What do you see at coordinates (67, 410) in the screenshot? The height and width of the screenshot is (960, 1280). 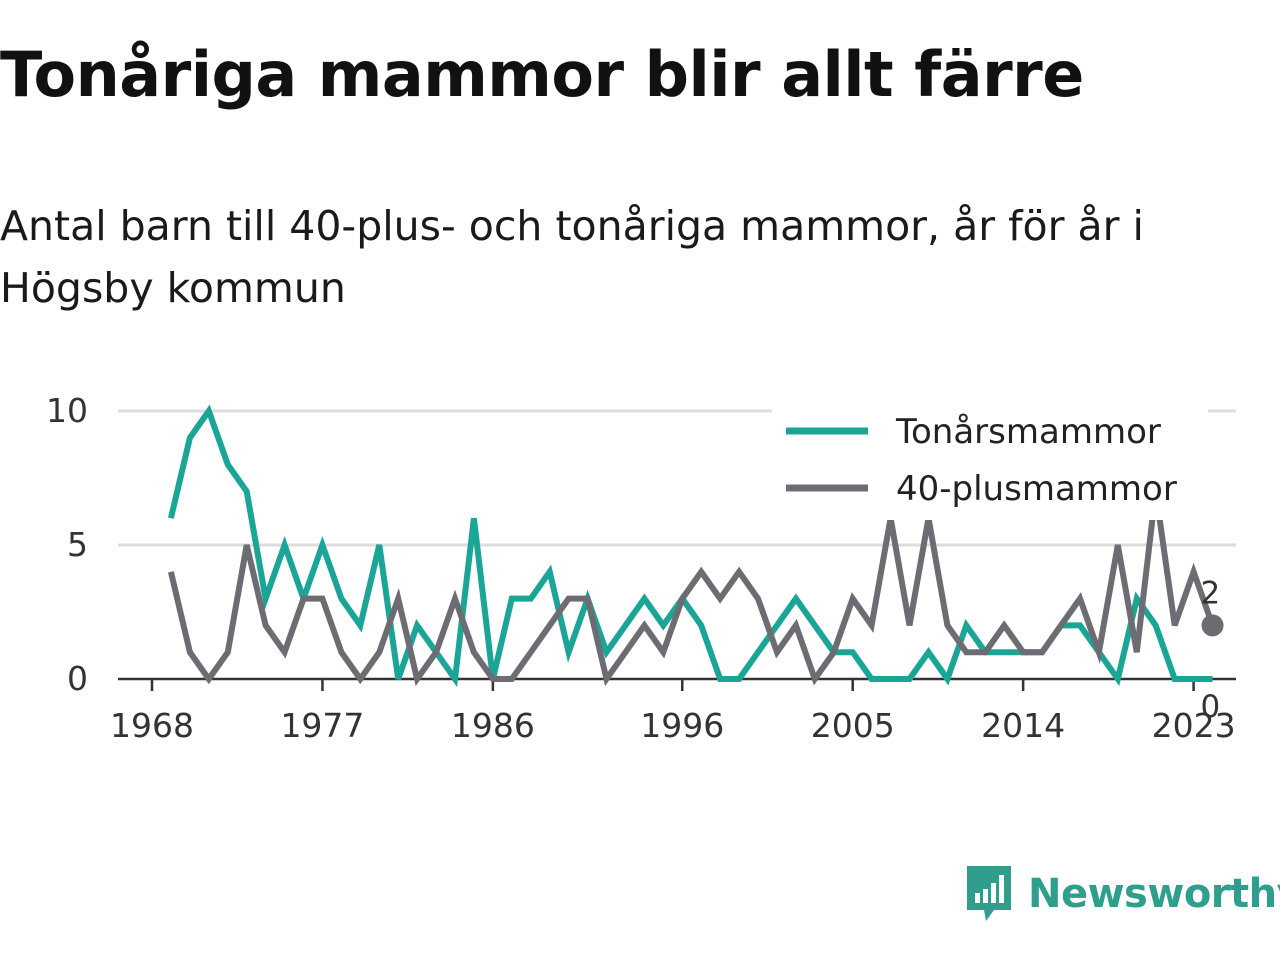 I see `y-tick-label: 10` at bounding box center [67, 410].